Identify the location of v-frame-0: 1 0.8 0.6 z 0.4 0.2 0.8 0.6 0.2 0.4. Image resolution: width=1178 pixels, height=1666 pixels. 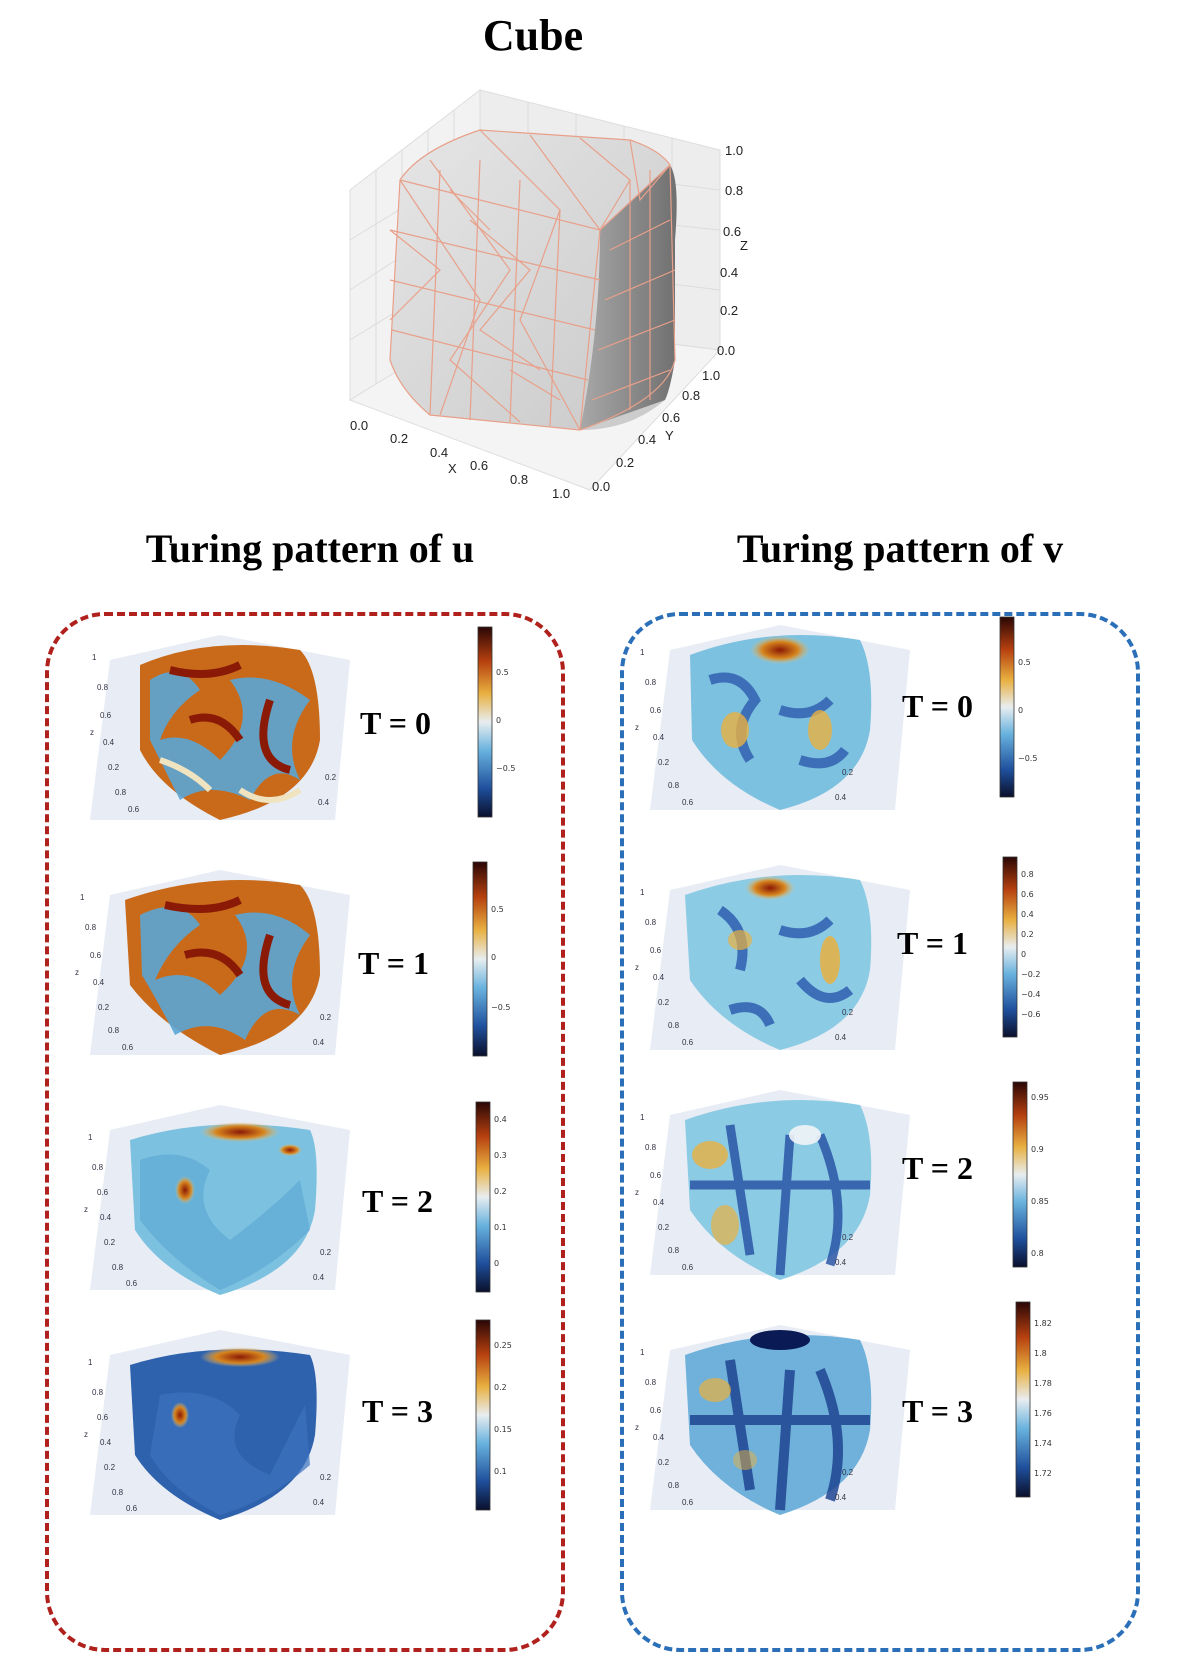
(775, 717).